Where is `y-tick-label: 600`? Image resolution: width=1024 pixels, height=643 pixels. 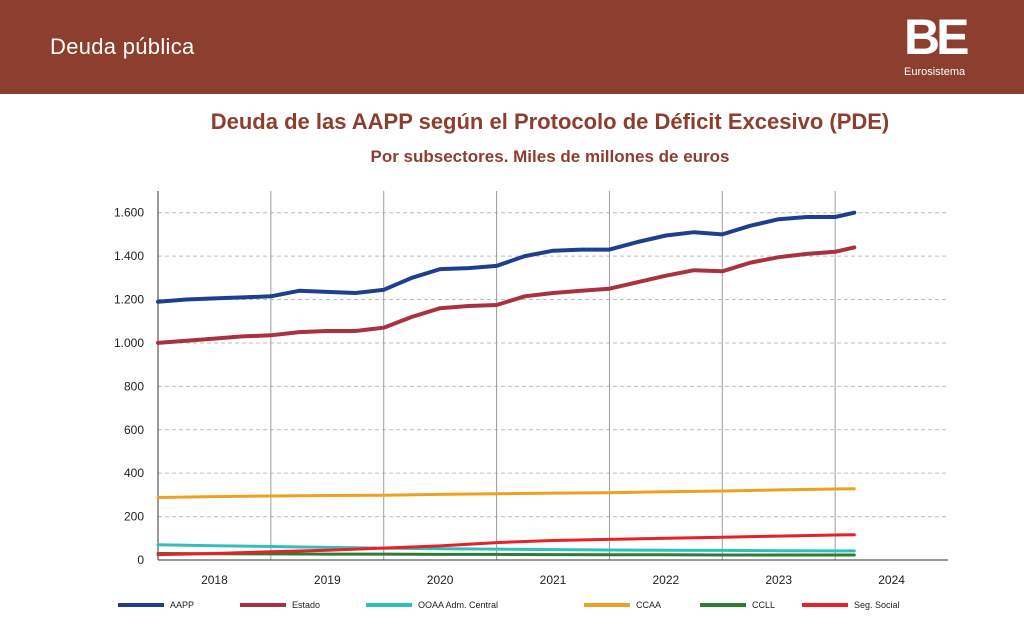 y-tick-label: 600 is located at coordinates (134, 430).